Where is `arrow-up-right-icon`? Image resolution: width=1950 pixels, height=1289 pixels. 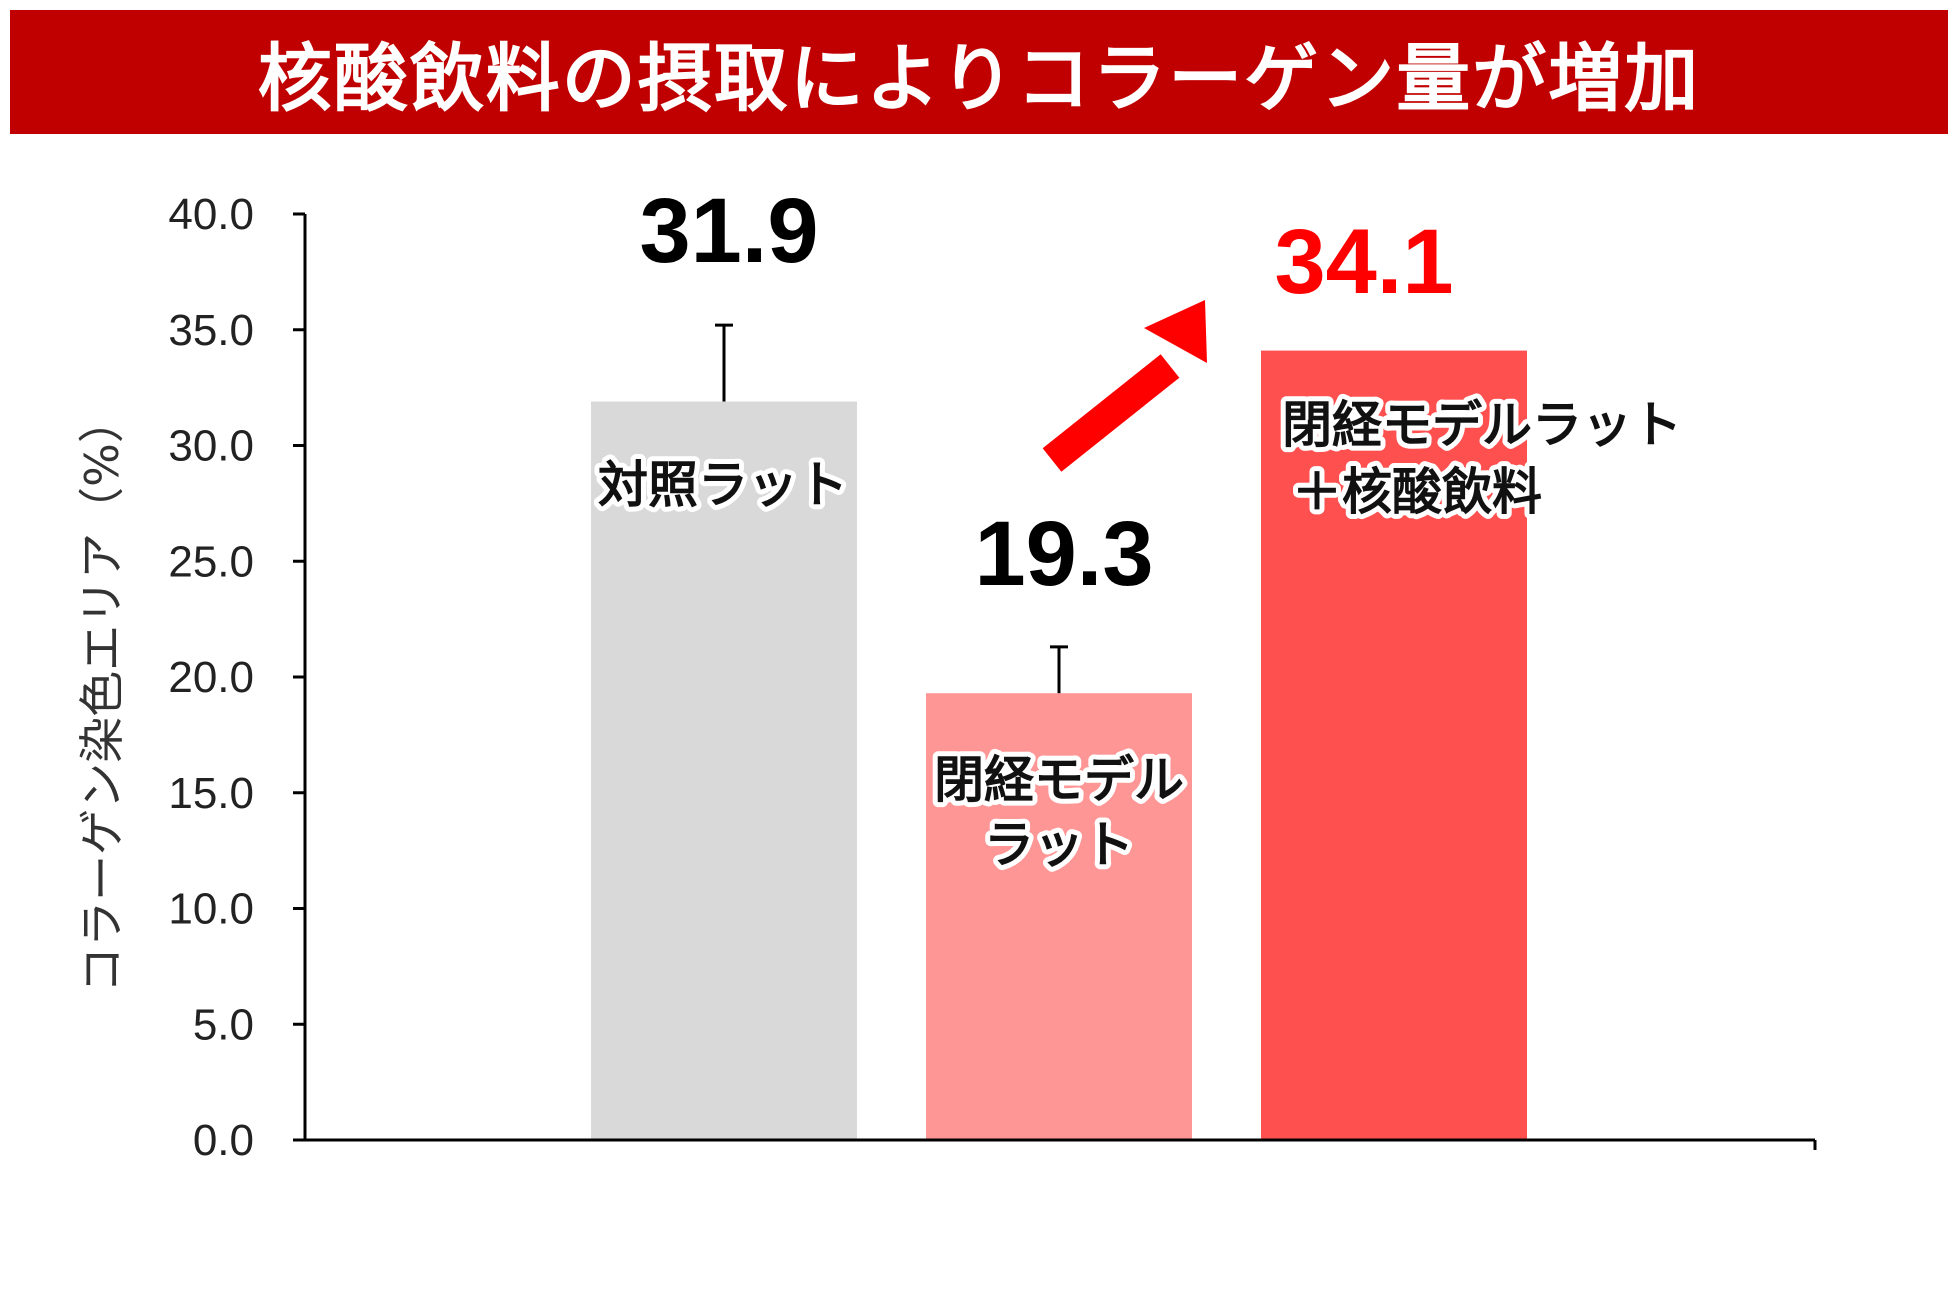 arrow-up-right-icon is located at coordinates (1124, 386).